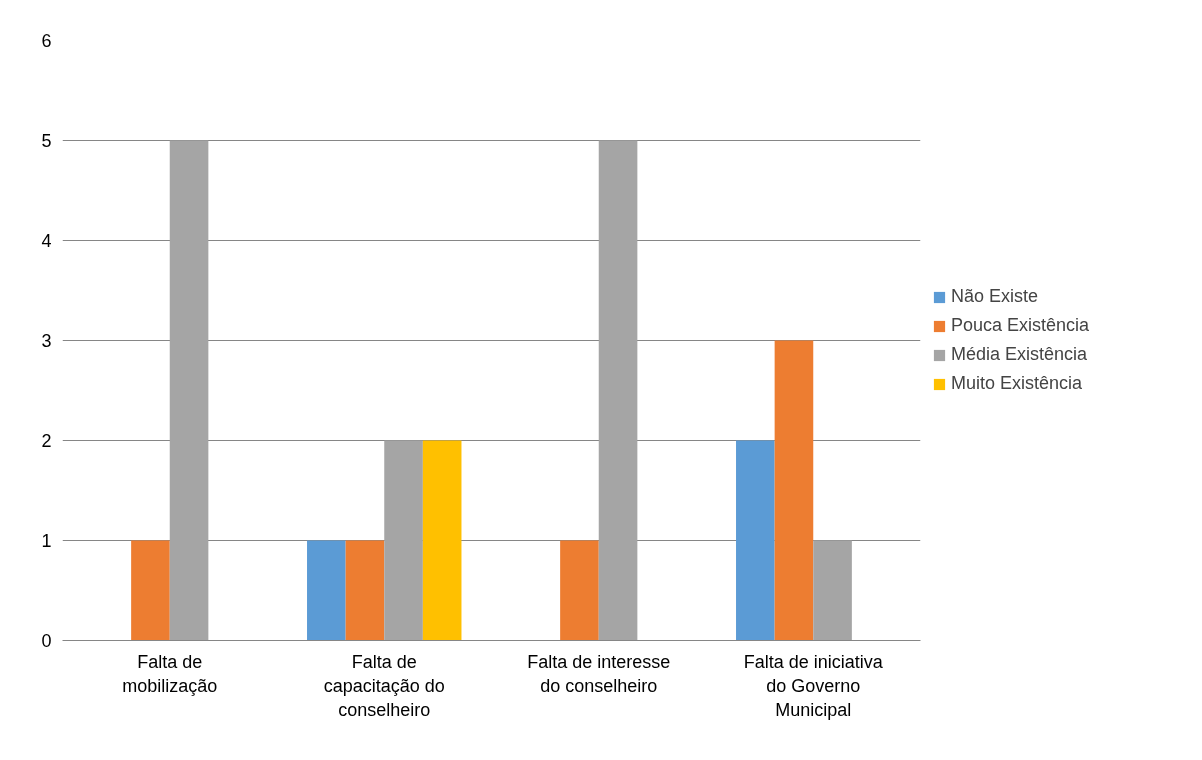  Describe the element at coordinates (46, 341) in the screenshot. I see `y-tick-label: 3` at that location.